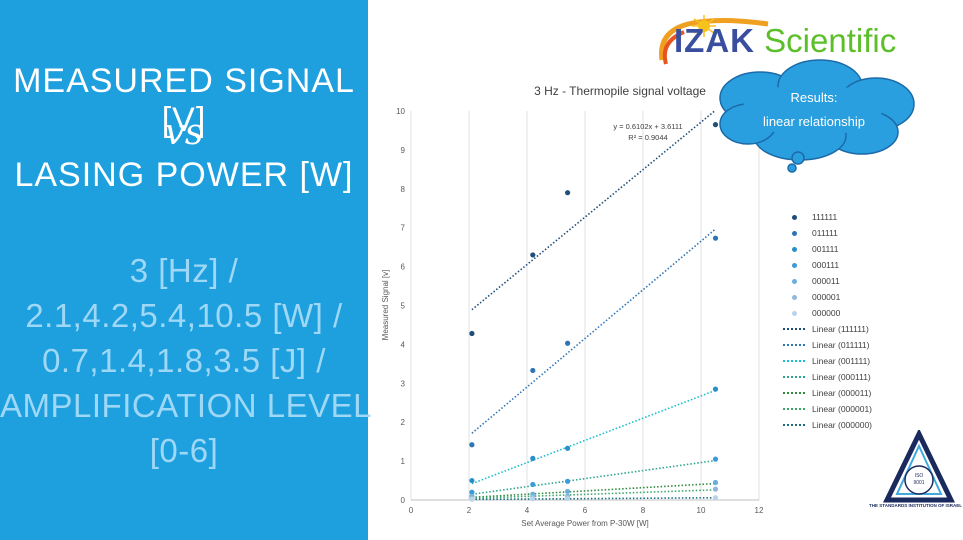  Describe the element at coordinates (403, 306) in the screenshot. I see `y-tick-label: 5` at that location.